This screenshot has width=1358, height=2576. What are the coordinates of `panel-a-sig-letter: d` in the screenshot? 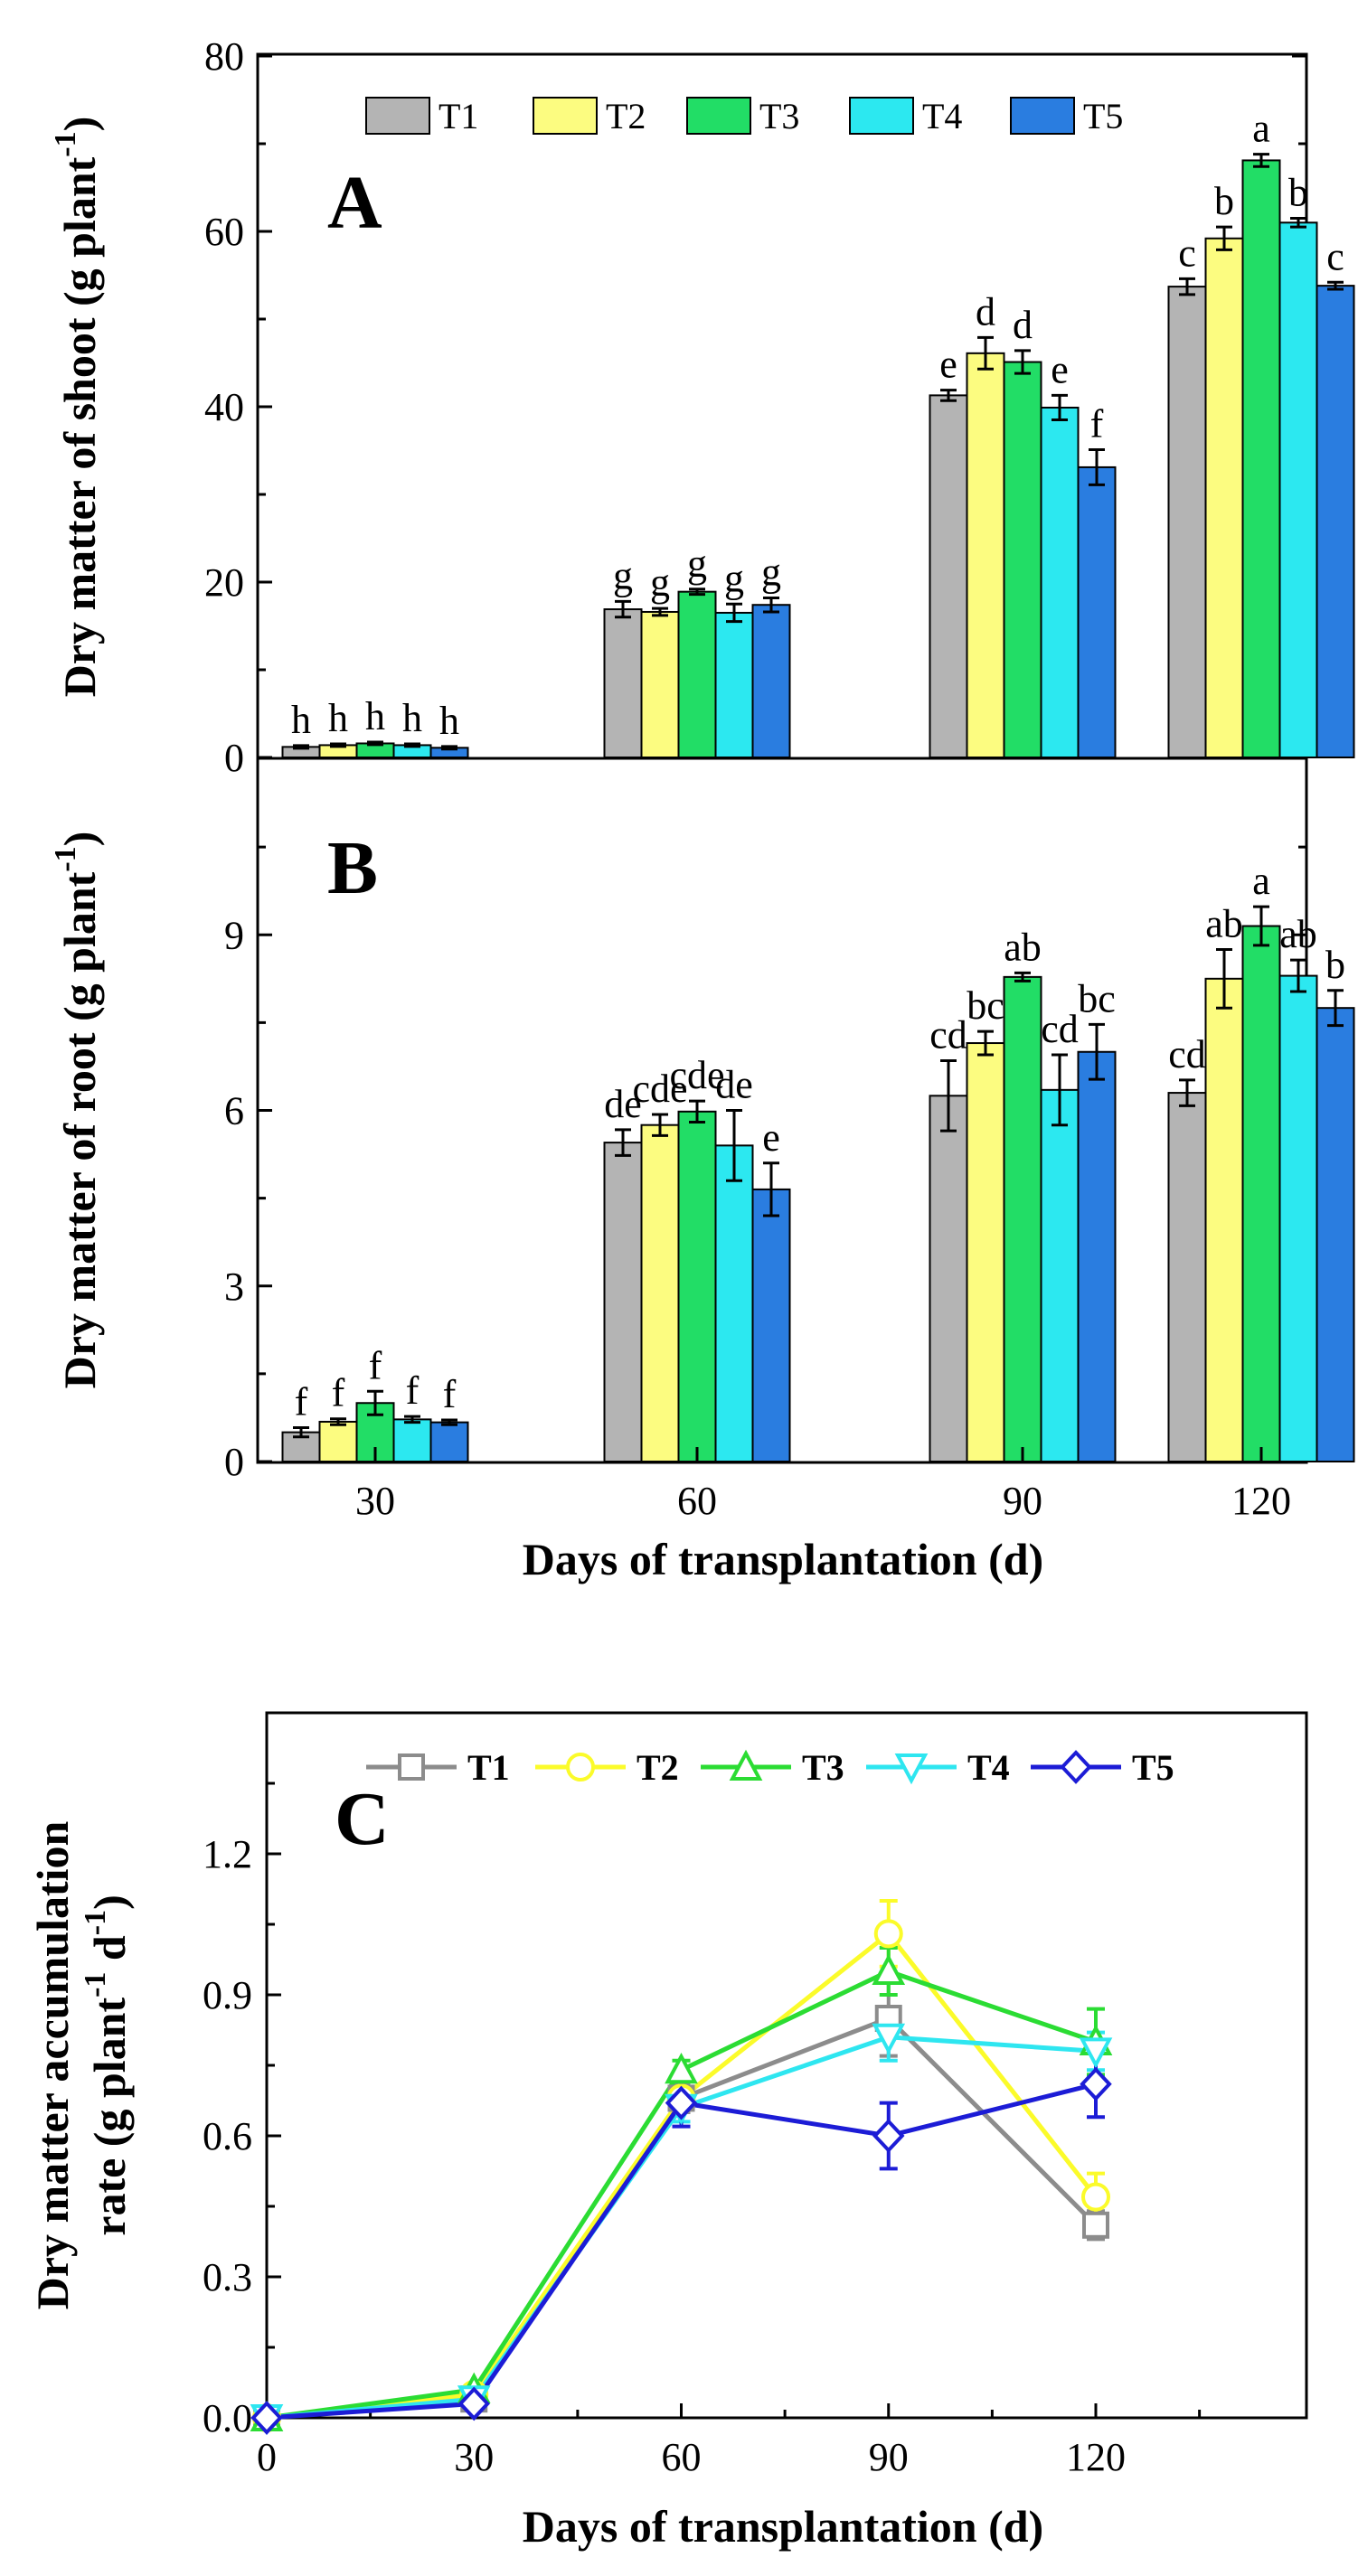 It's located at (986, 311).